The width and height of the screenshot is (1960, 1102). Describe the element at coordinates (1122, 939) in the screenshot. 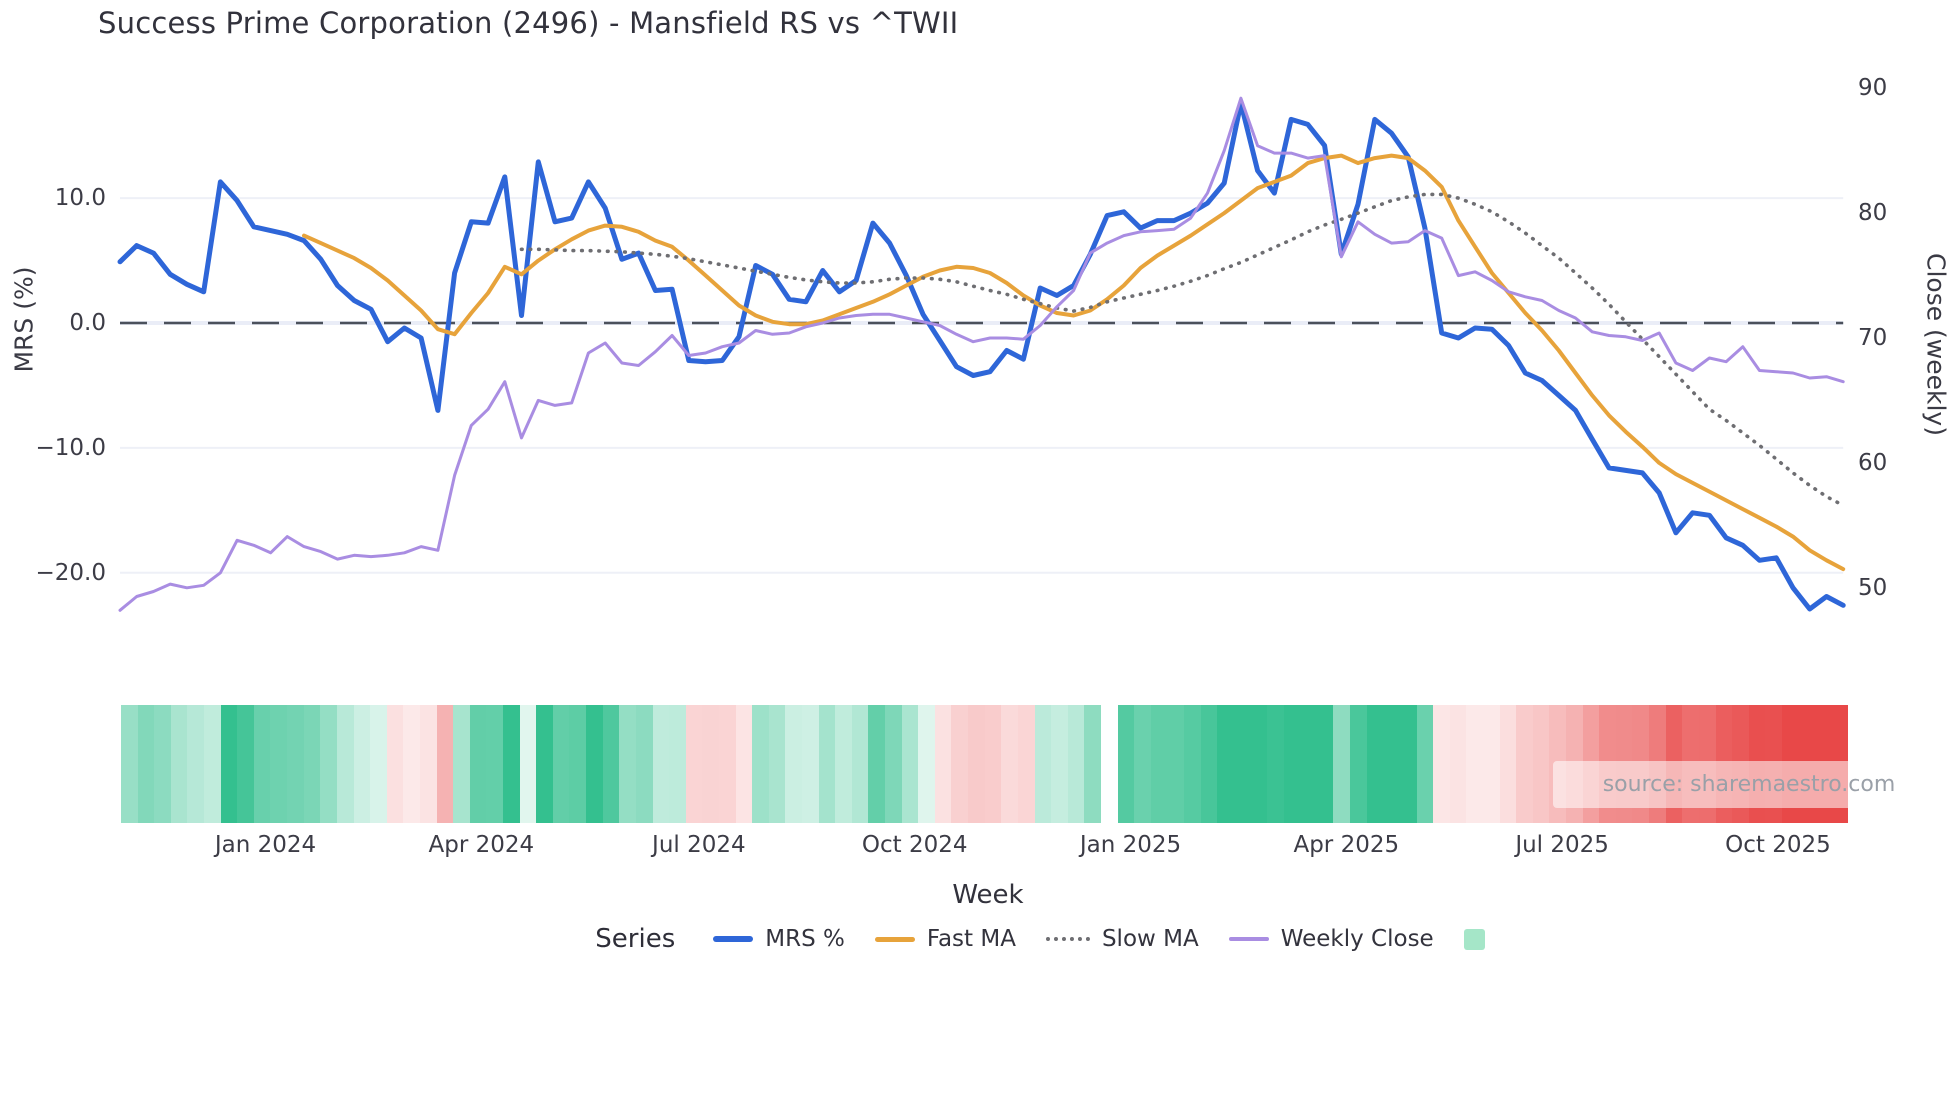

I see `legend-item-slow-ma: Slow MA` at that location.